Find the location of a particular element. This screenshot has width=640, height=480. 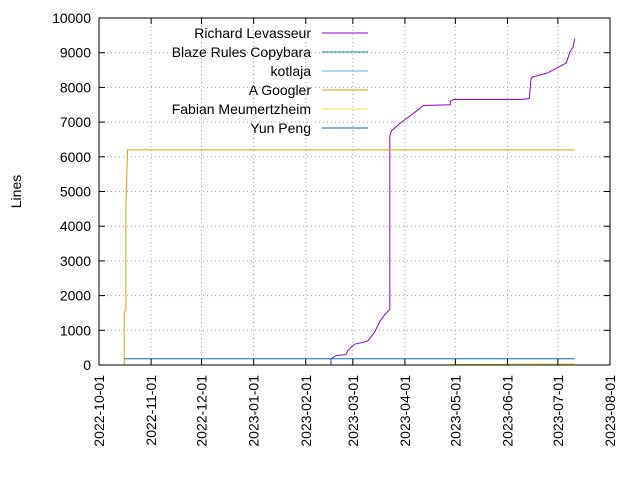

y-tick-label: 0 is located at coordinates (87, 365).